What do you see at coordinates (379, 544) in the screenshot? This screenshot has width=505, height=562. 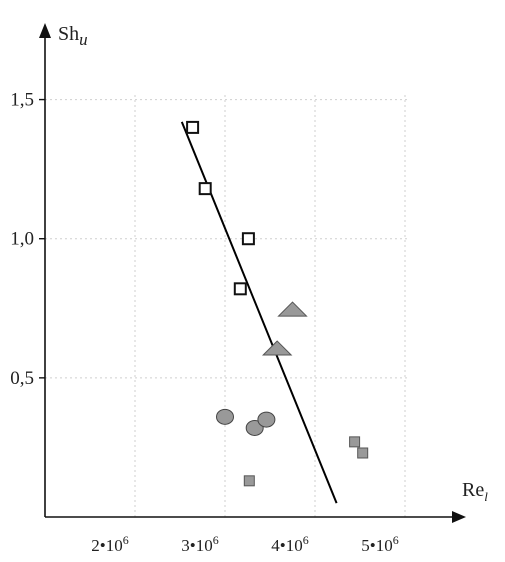 I see `x-tick-label: 5•106` at bounding box center [379, 544].